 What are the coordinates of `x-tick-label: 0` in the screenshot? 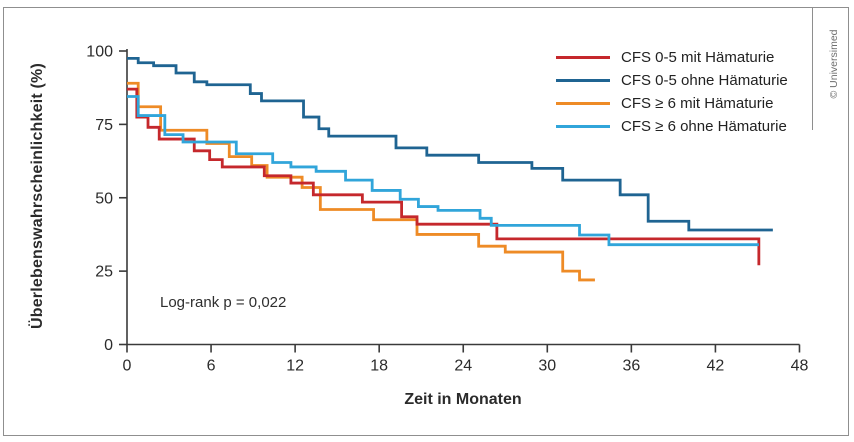 It's located at (127, 366).